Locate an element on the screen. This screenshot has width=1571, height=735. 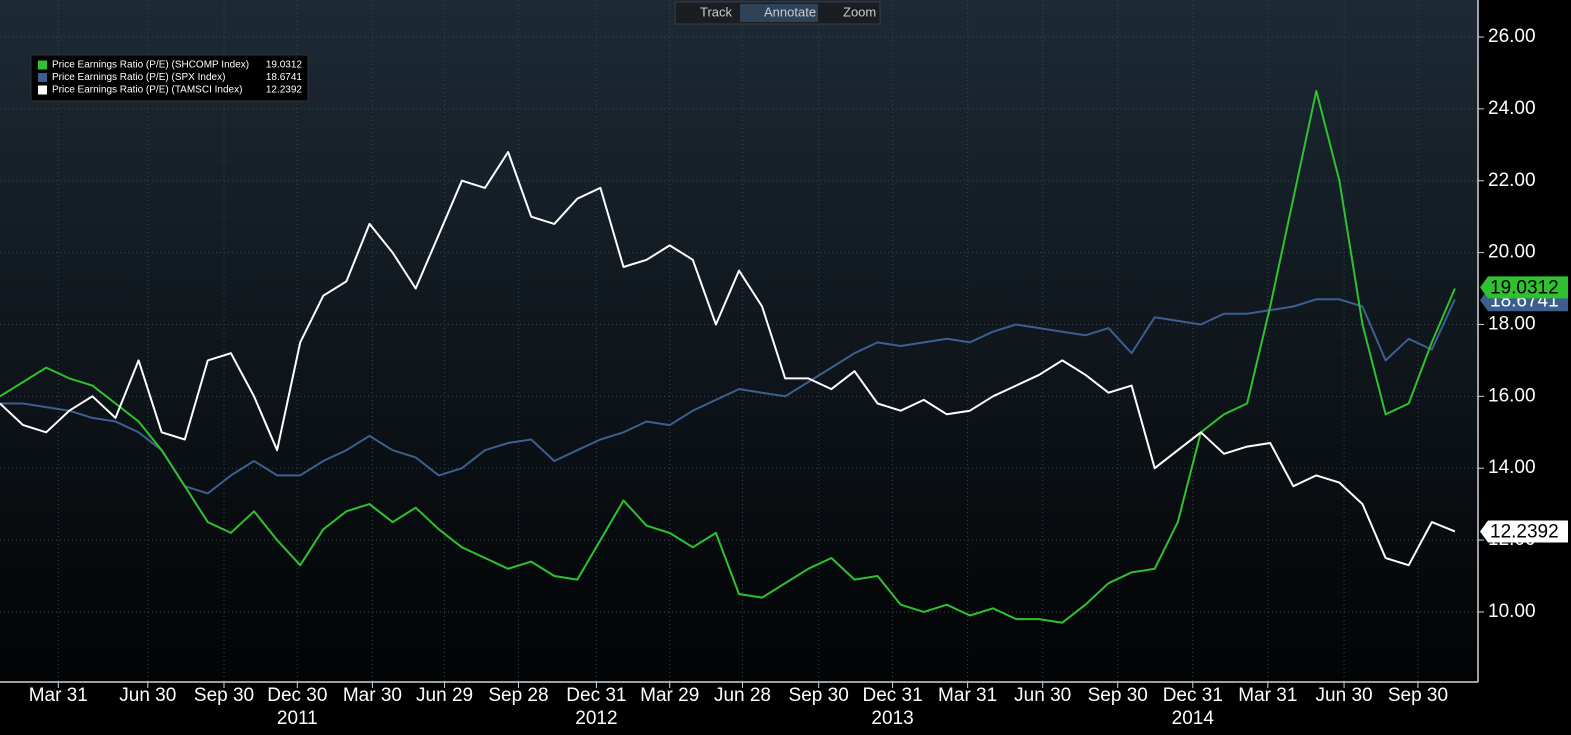
x-tick-label: Jun 29 is located at coordinates (444, 695).